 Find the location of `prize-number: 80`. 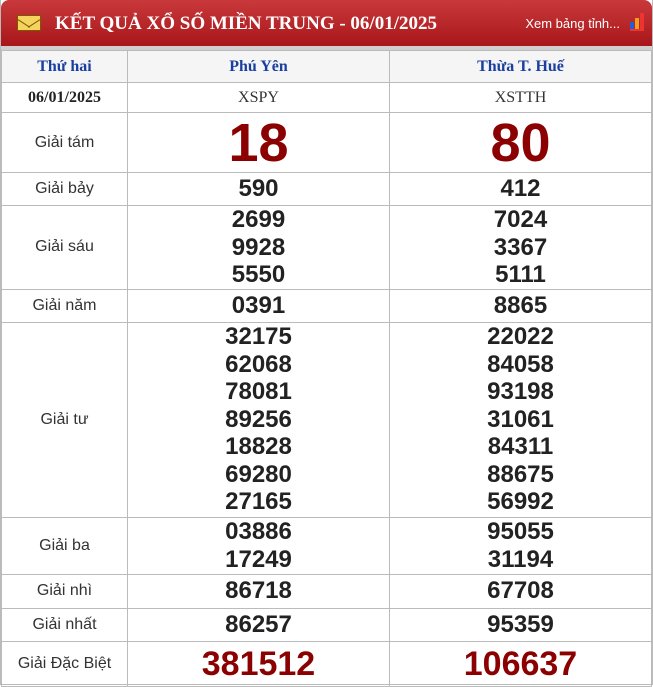

prize-number: 80 is located at coordinates (520, 142).